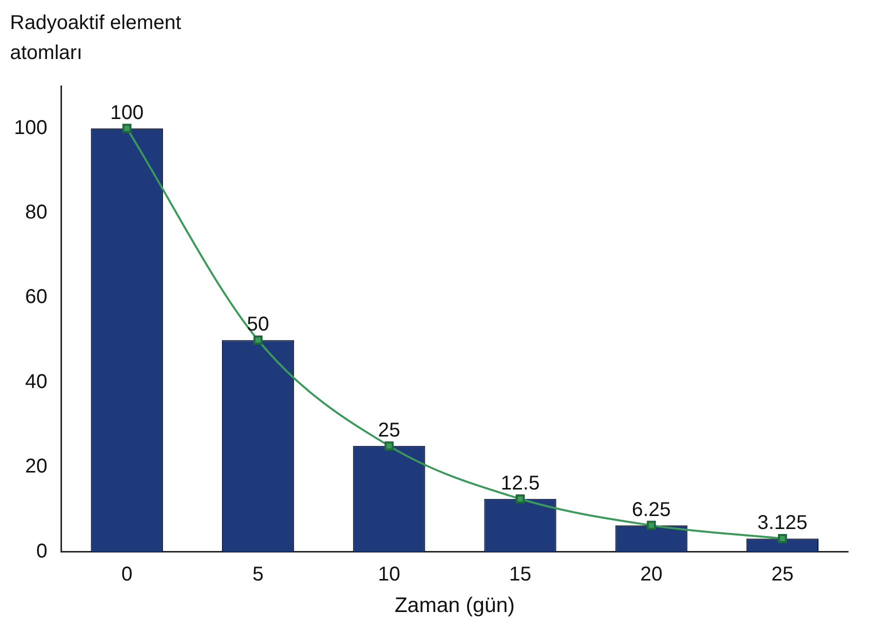 This screenshot has height=634, width=871. What do you see at coordinates (258, 574) in the screenshot?
I see `x-tick-label: 5` at bounding box center [258, 574].